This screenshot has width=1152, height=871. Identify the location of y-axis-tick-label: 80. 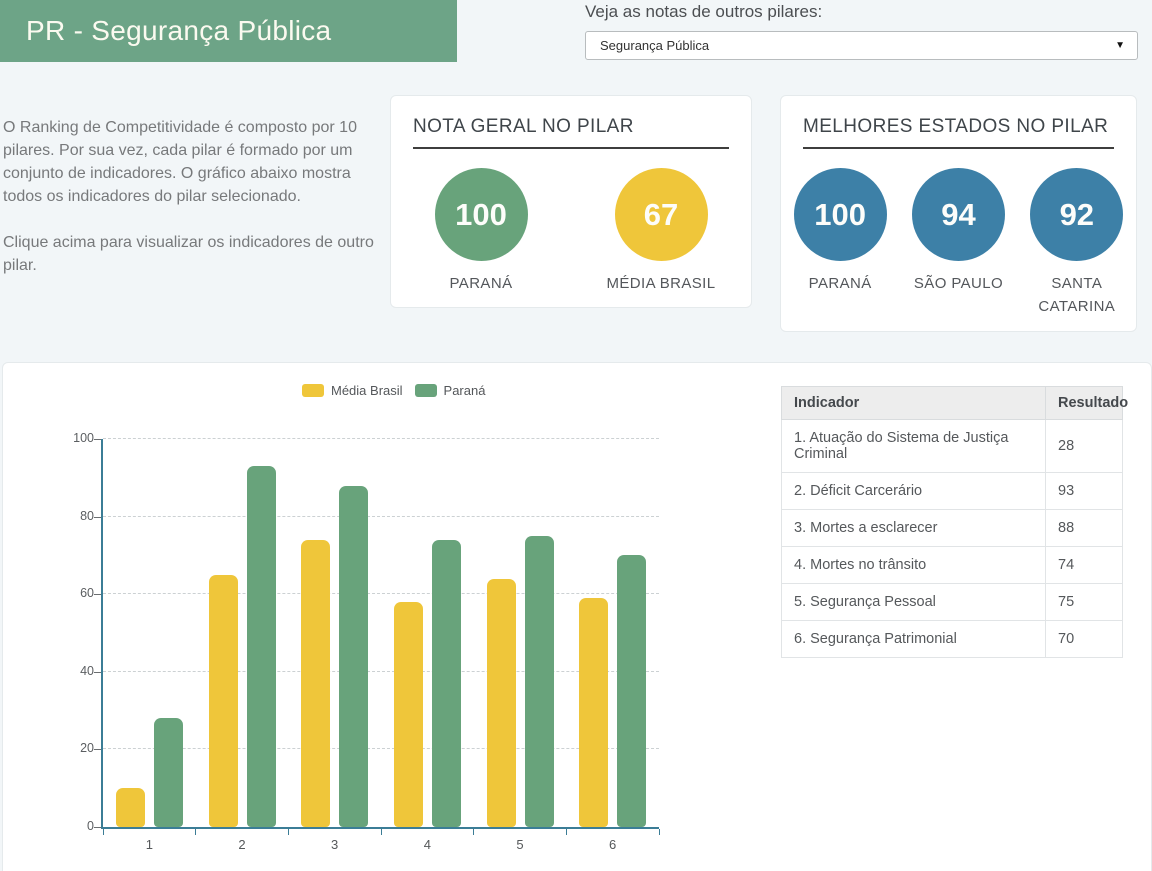
(87, 515).